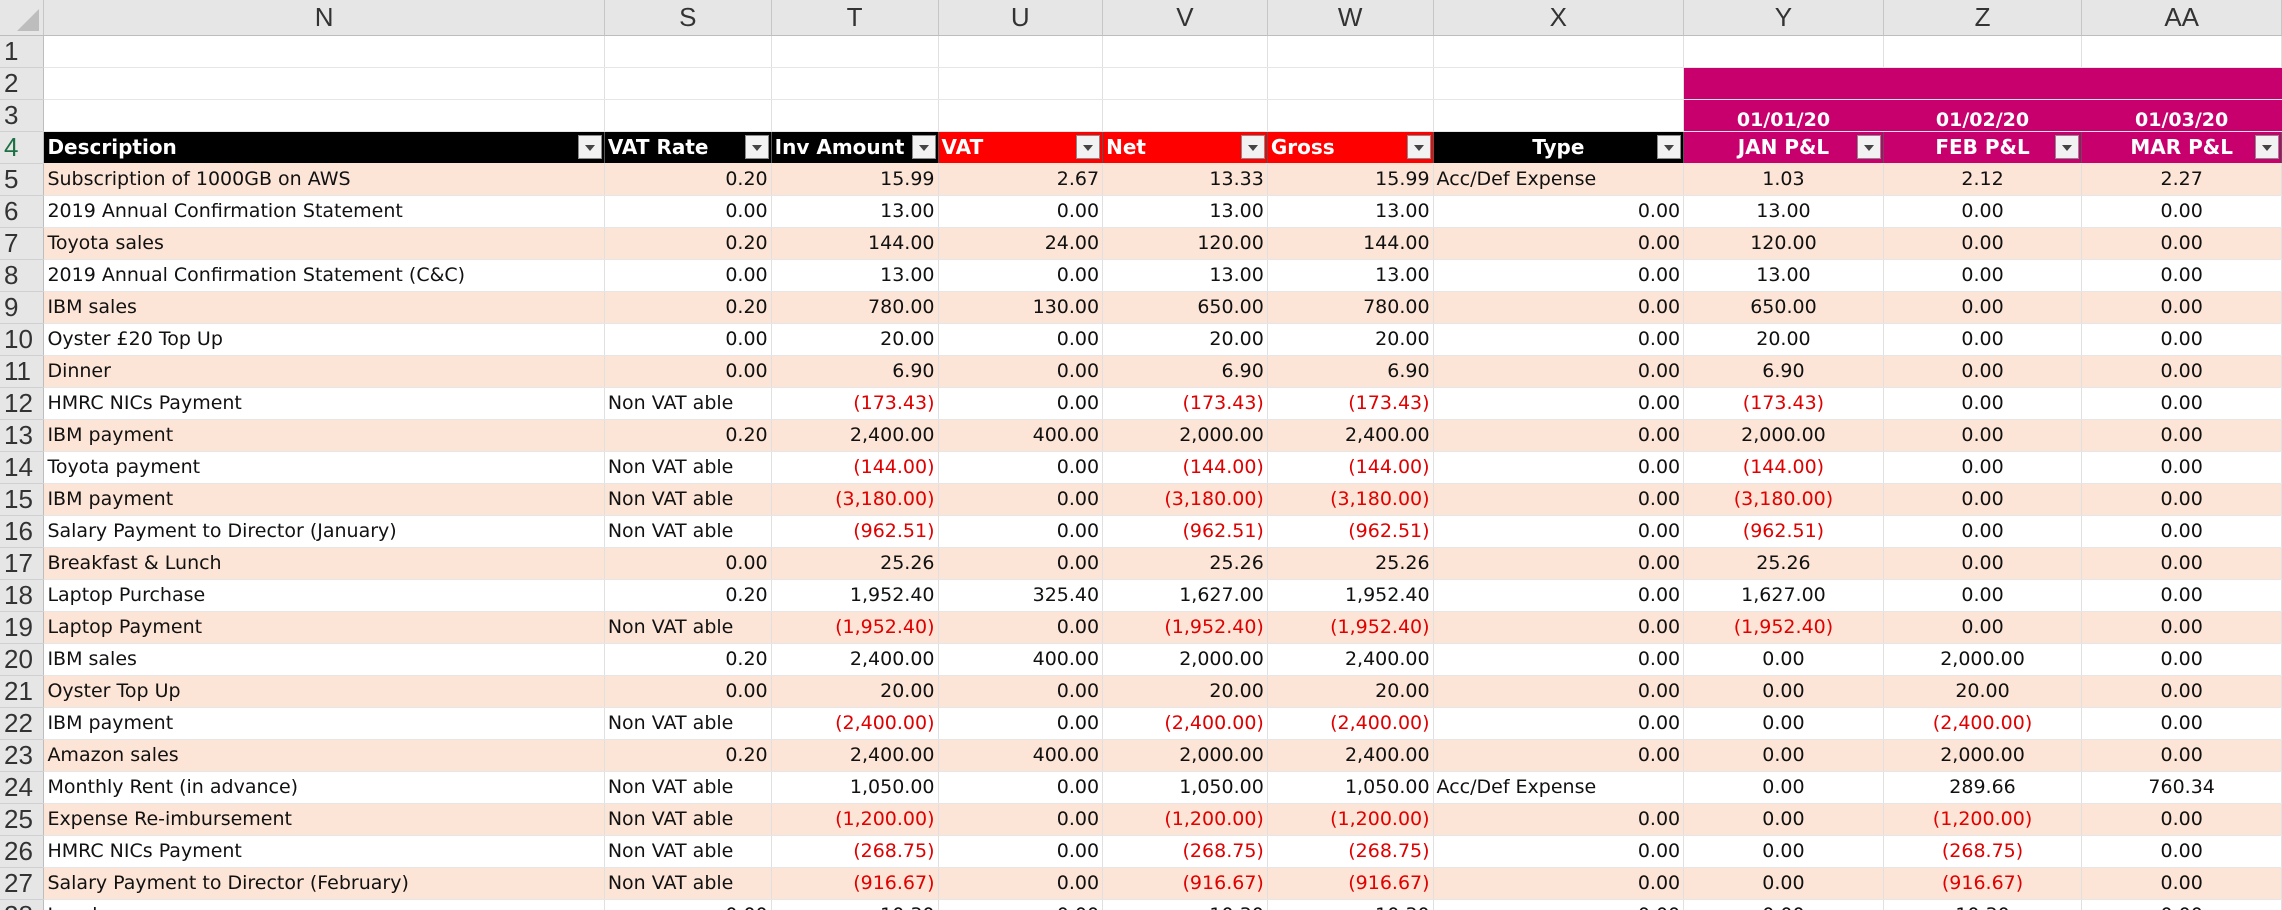 The width and height of the screenshot is (2282, 910). I want to click on cell-inv-amount: 1,050.00, so click(855, 787).